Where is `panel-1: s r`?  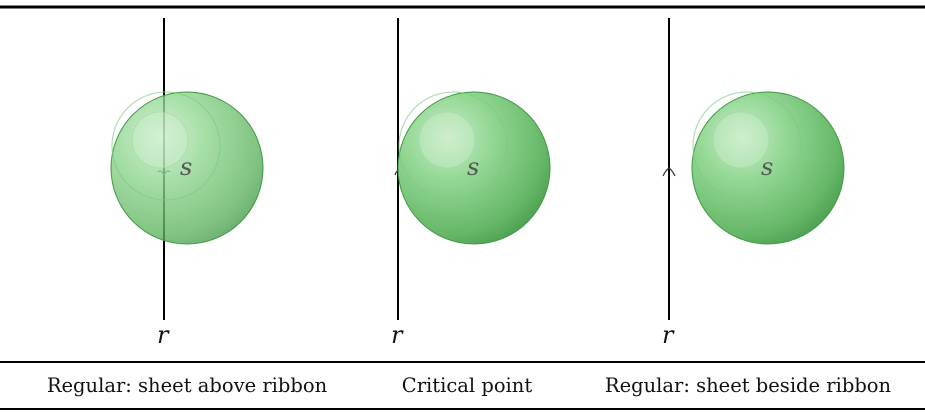
panel-1: s r is located at coordinates (187, 183).